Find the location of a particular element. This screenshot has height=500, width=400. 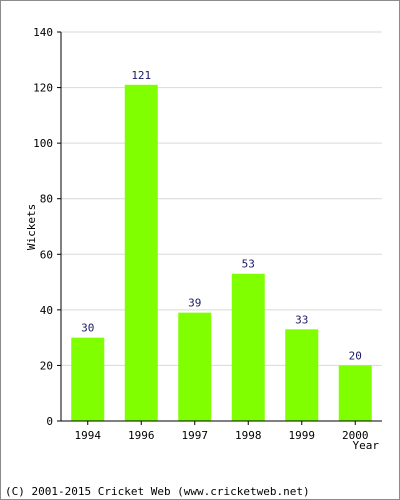

bar-value-label: 53 is located at coordinates (248, 264).